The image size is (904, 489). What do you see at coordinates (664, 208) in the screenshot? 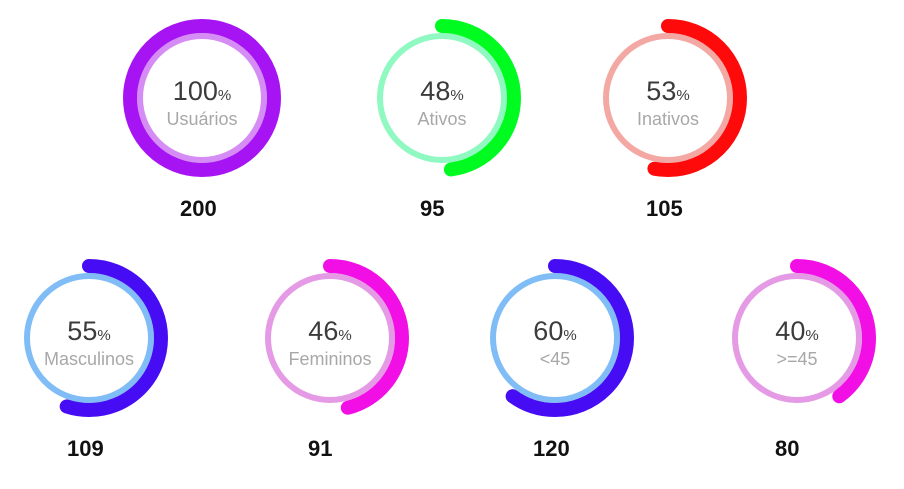
I see `gauge-inativos-count: 105` at bounding box center [664, 208].